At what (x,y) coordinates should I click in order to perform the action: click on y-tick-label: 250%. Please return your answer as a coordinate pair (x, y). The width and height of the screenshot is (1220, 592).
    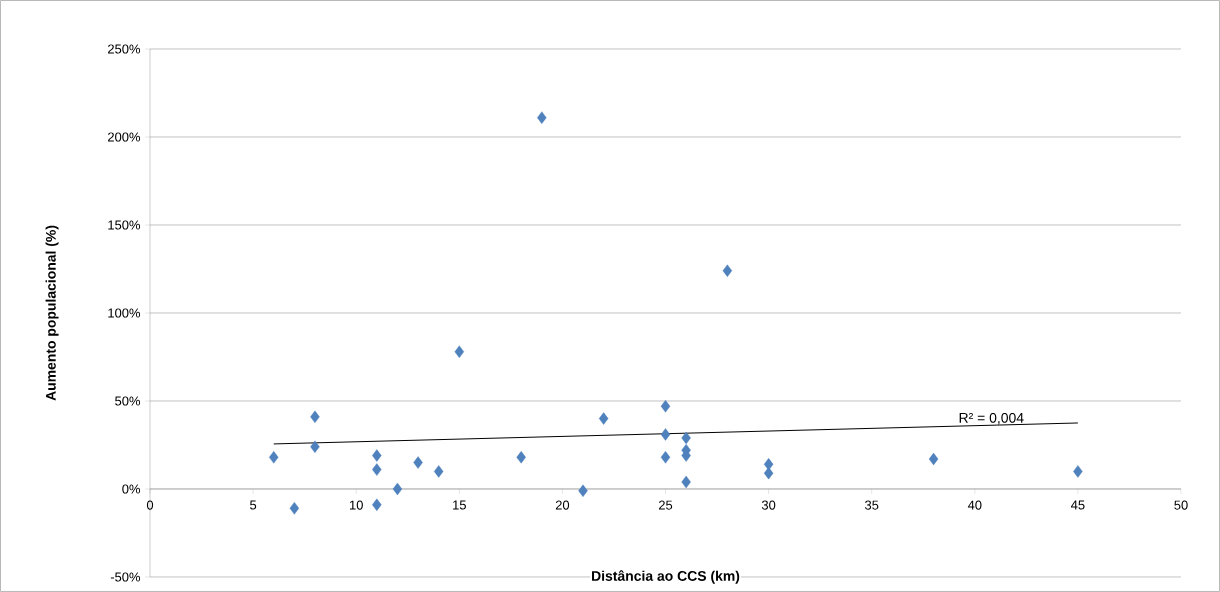
    Looking at the image, I should click on (124, 49).